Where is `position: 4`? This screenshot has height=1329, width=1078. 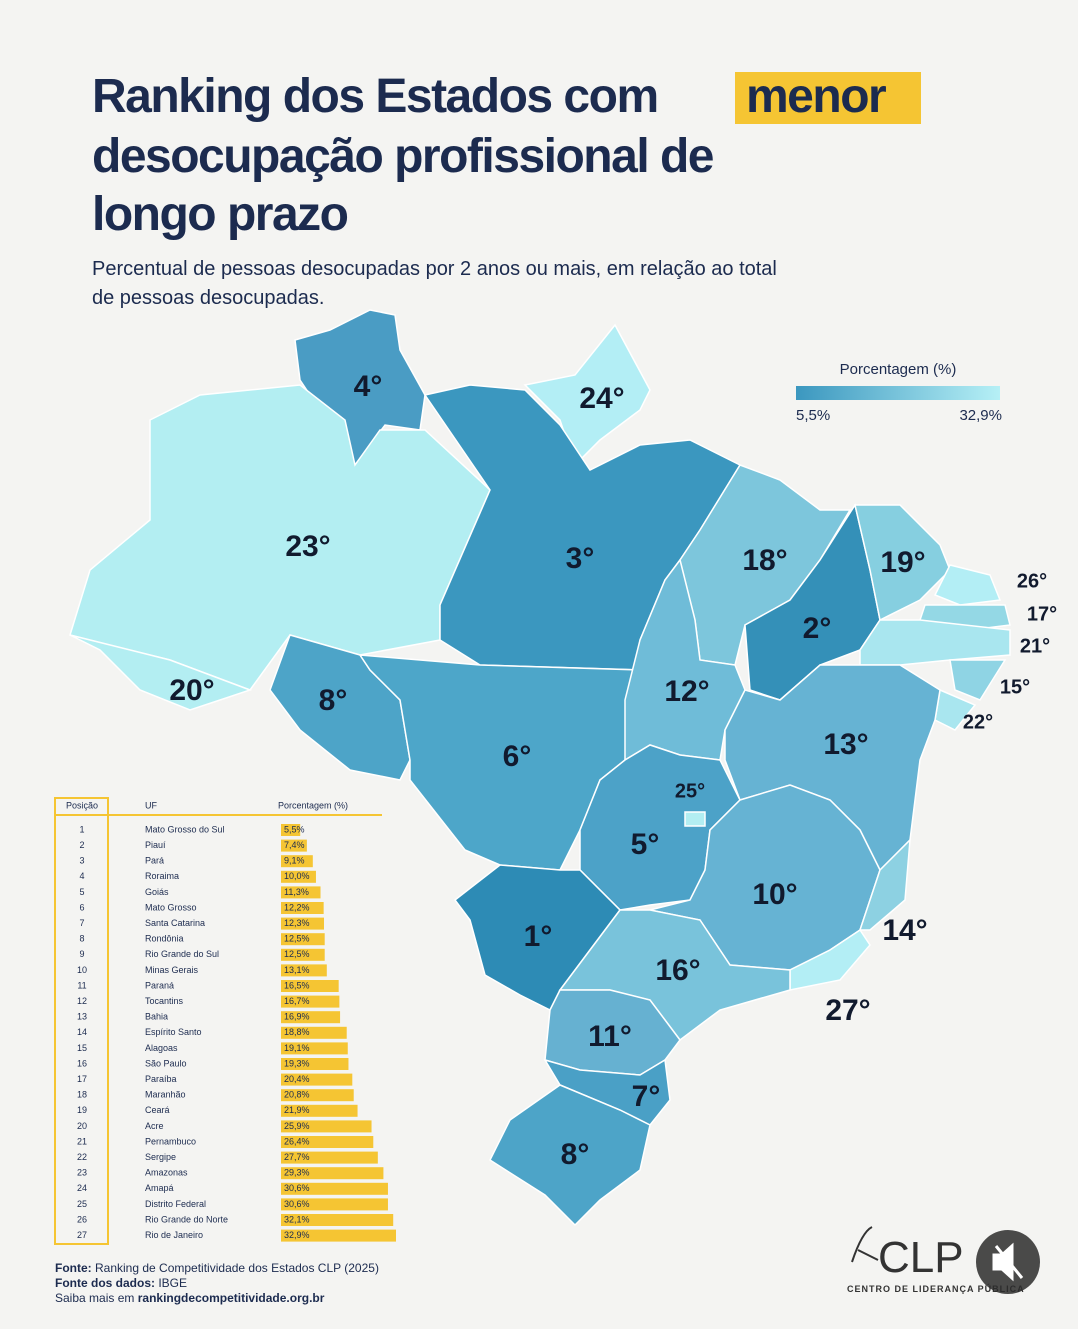
position: 4 is located at coordinates (81, 876).